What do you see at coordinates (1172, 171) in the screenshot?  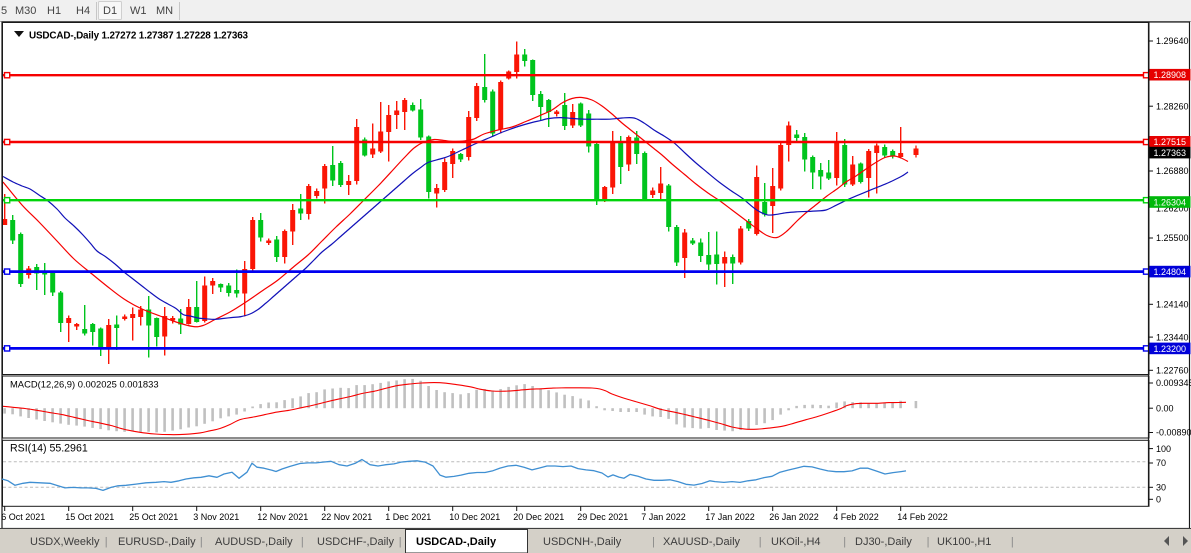 I see `svg-text: 1.26880` at bounding box center [1172, 171].